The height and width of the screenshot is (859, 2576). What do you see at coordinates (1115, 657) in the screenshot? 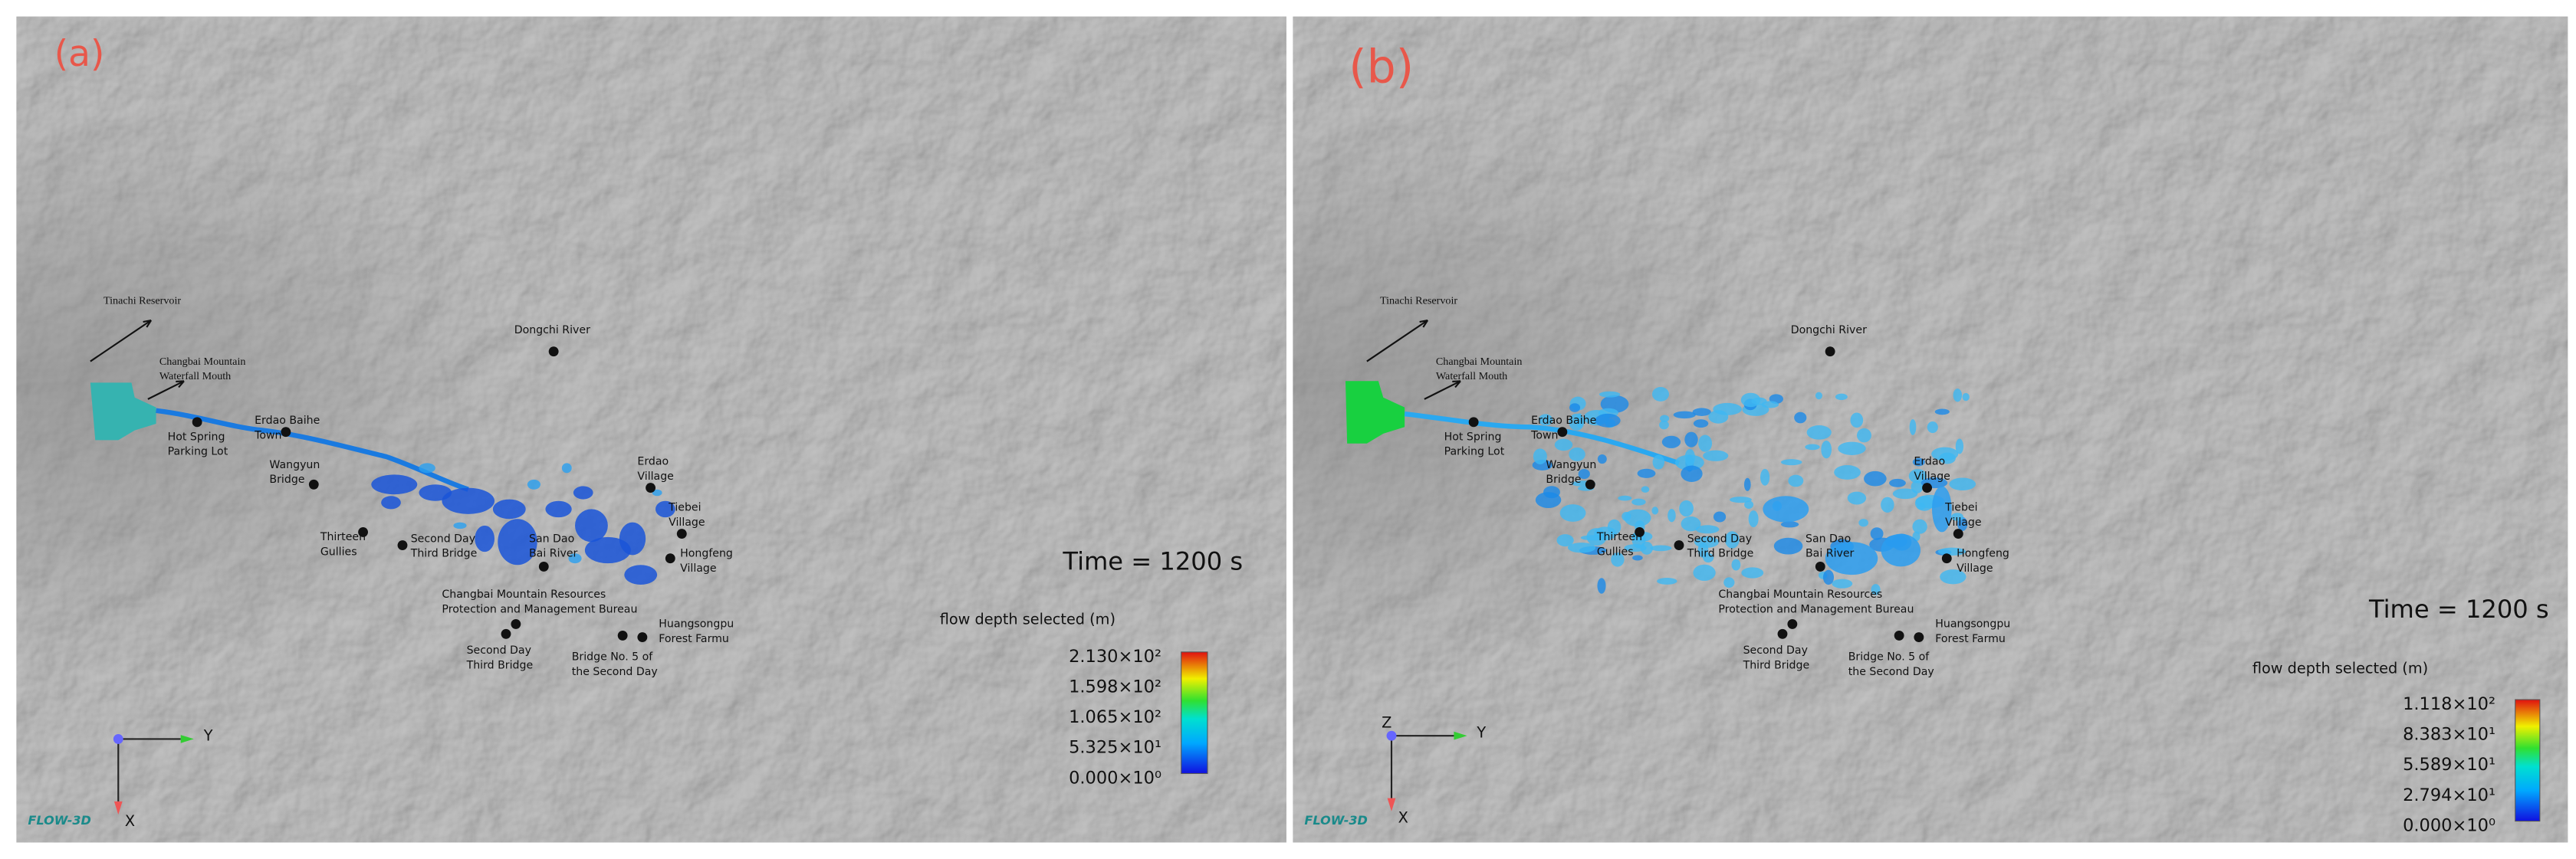
I see `colorbar-tick-label: 2.130×10²` at bounding box center [1115, 657].